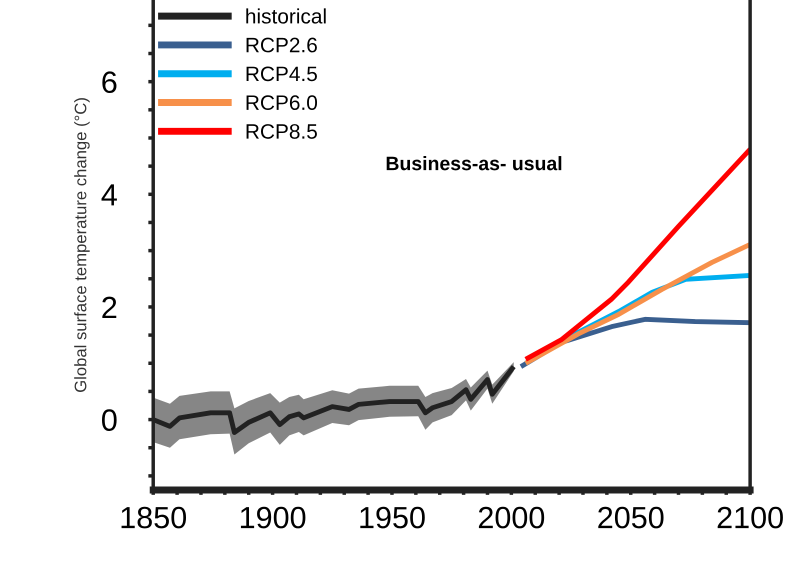 The width and height of the screenshot is (798, 584). Describe the element at coordinates (511, 517) in the screenshot. I see `x-tick-label: 2000` at that location.